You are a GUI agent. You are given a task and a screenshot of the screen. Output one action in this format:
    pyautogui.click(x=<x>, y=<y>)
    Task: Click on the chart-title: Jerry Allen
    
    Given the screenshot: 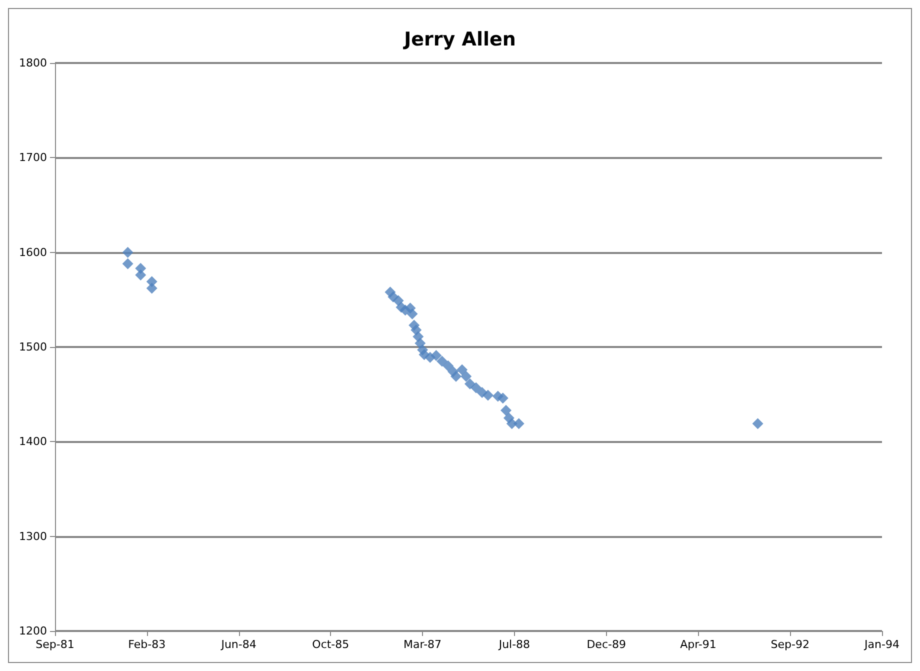 What is the action you would take?
    pyautogui.click(x=459, y=39)
    